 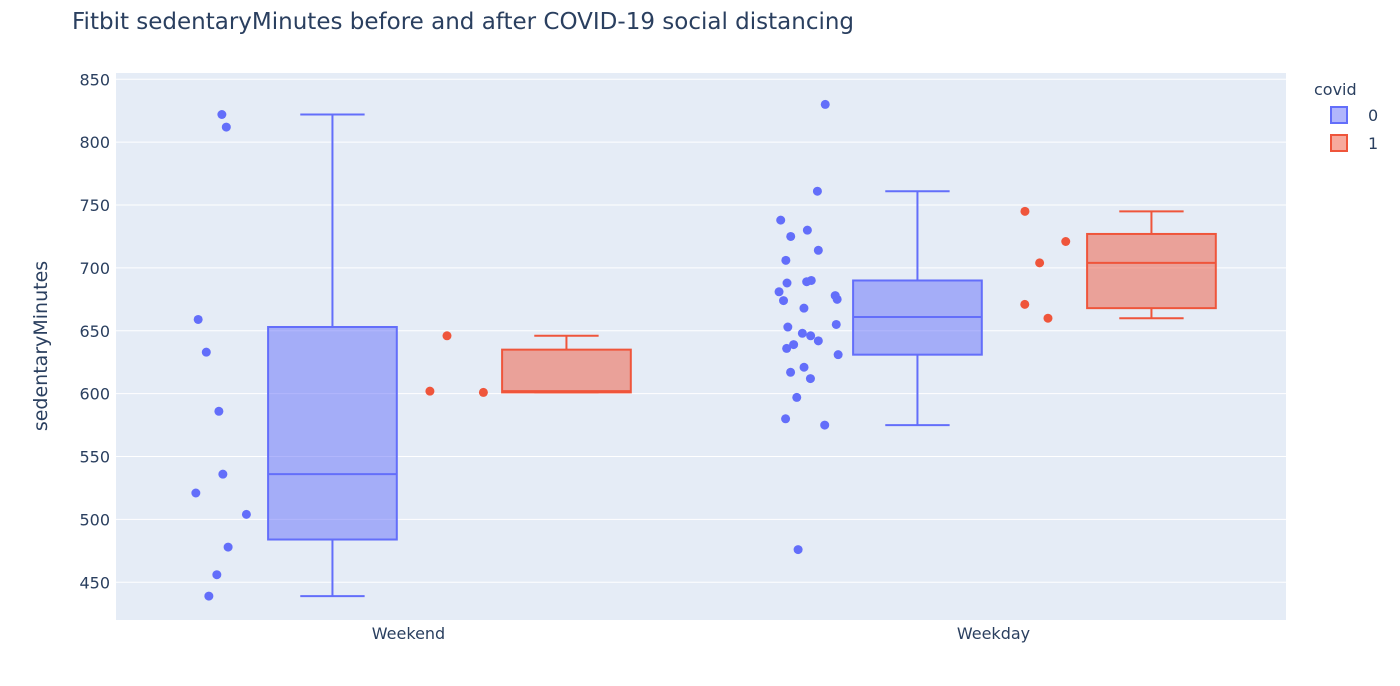 I want to click on x-tick-label: Weekday, so click(x=993, y=633).